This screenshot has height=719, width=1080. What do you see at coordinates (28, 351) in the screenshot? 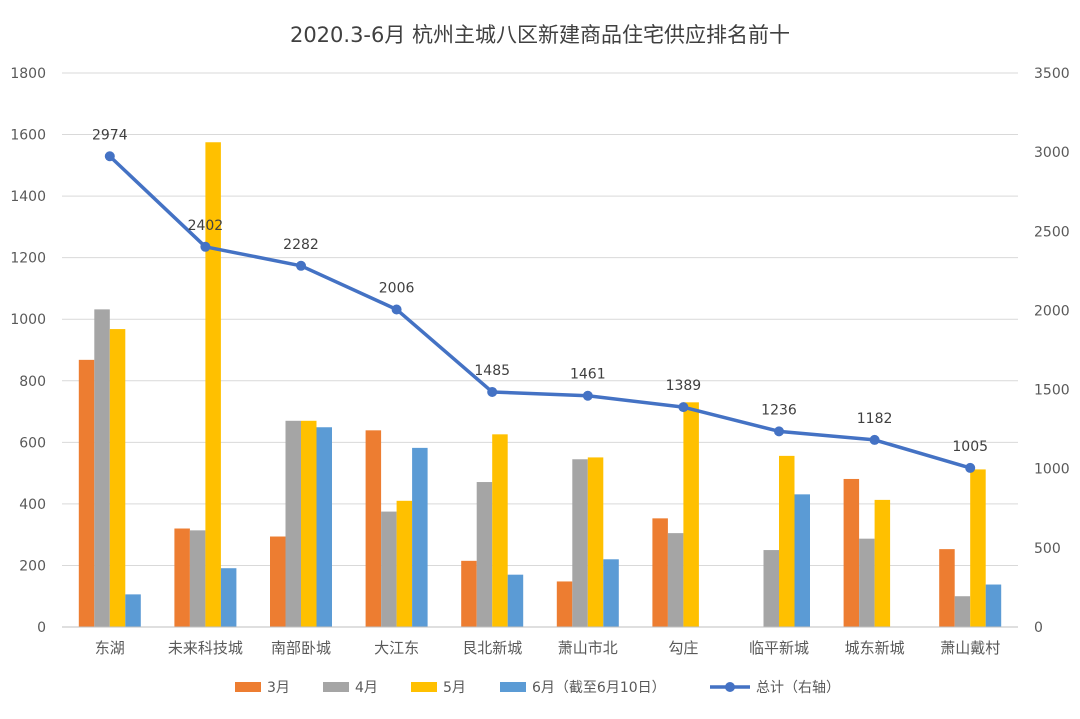
I see `left-axis: 0 200 400 600 800 1000 1200 1400 1600 1800` at bounding box center [28, 351].